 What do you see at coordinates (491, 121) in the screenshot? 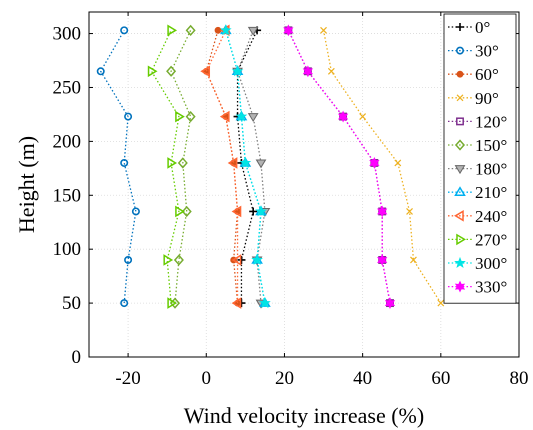
I see `legend-label: 120°` at bounding box center [491, 121].